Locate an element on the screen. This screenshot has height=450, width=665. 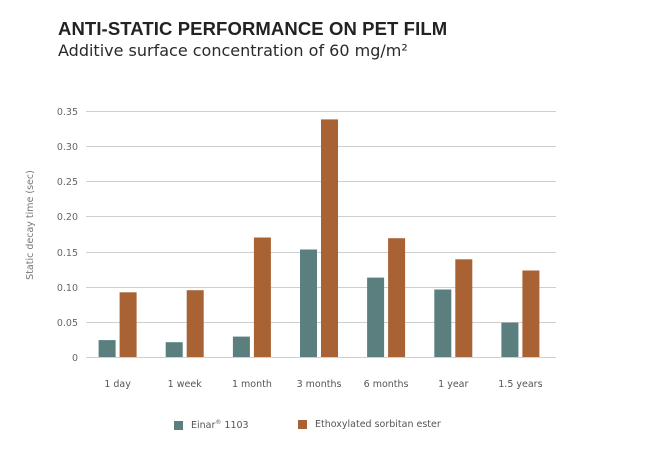
y-tick-label: 0.25 is located at coordinates (67, 182).